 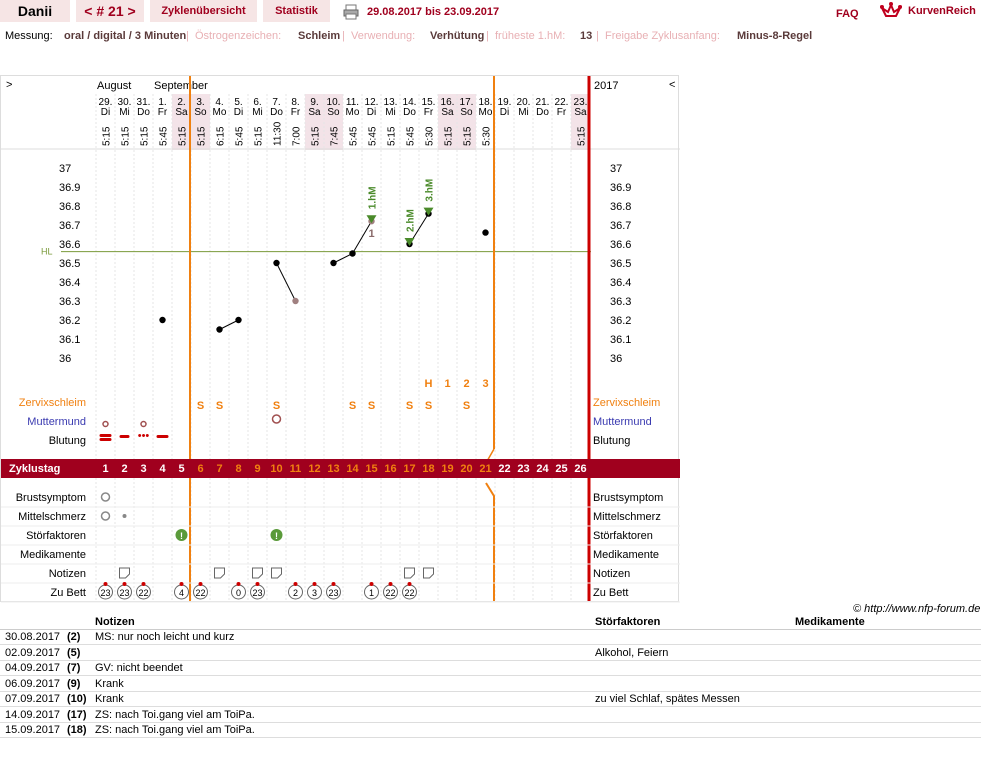 I want to click on faq-link: FAQ, so click(x=847, y=14).